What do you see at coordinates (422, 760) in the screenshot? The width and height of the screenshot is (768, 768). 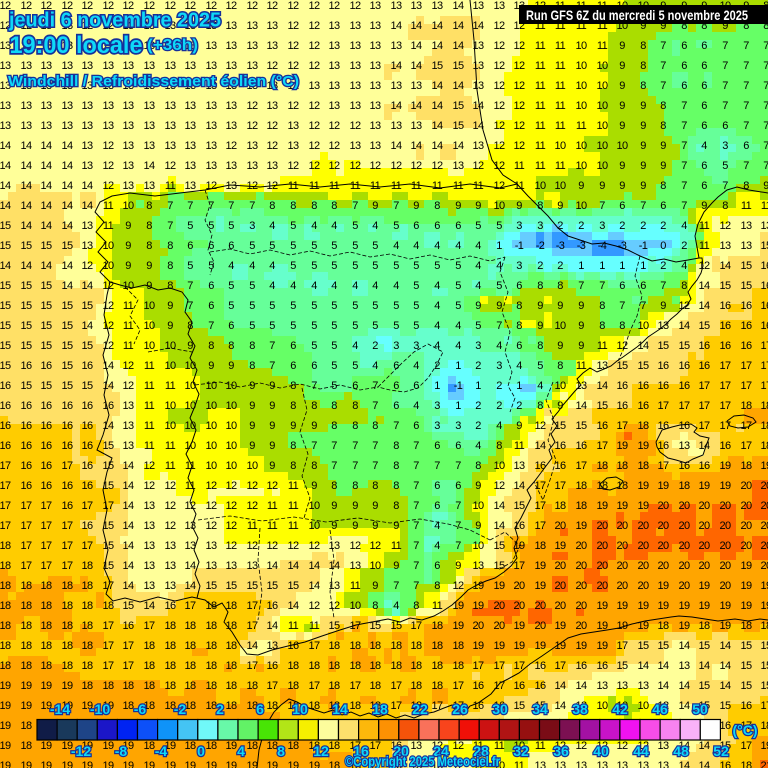 I see `svg-text: ©Copyright 2025 Meteociel.fr` at bounding box center [422, 760].